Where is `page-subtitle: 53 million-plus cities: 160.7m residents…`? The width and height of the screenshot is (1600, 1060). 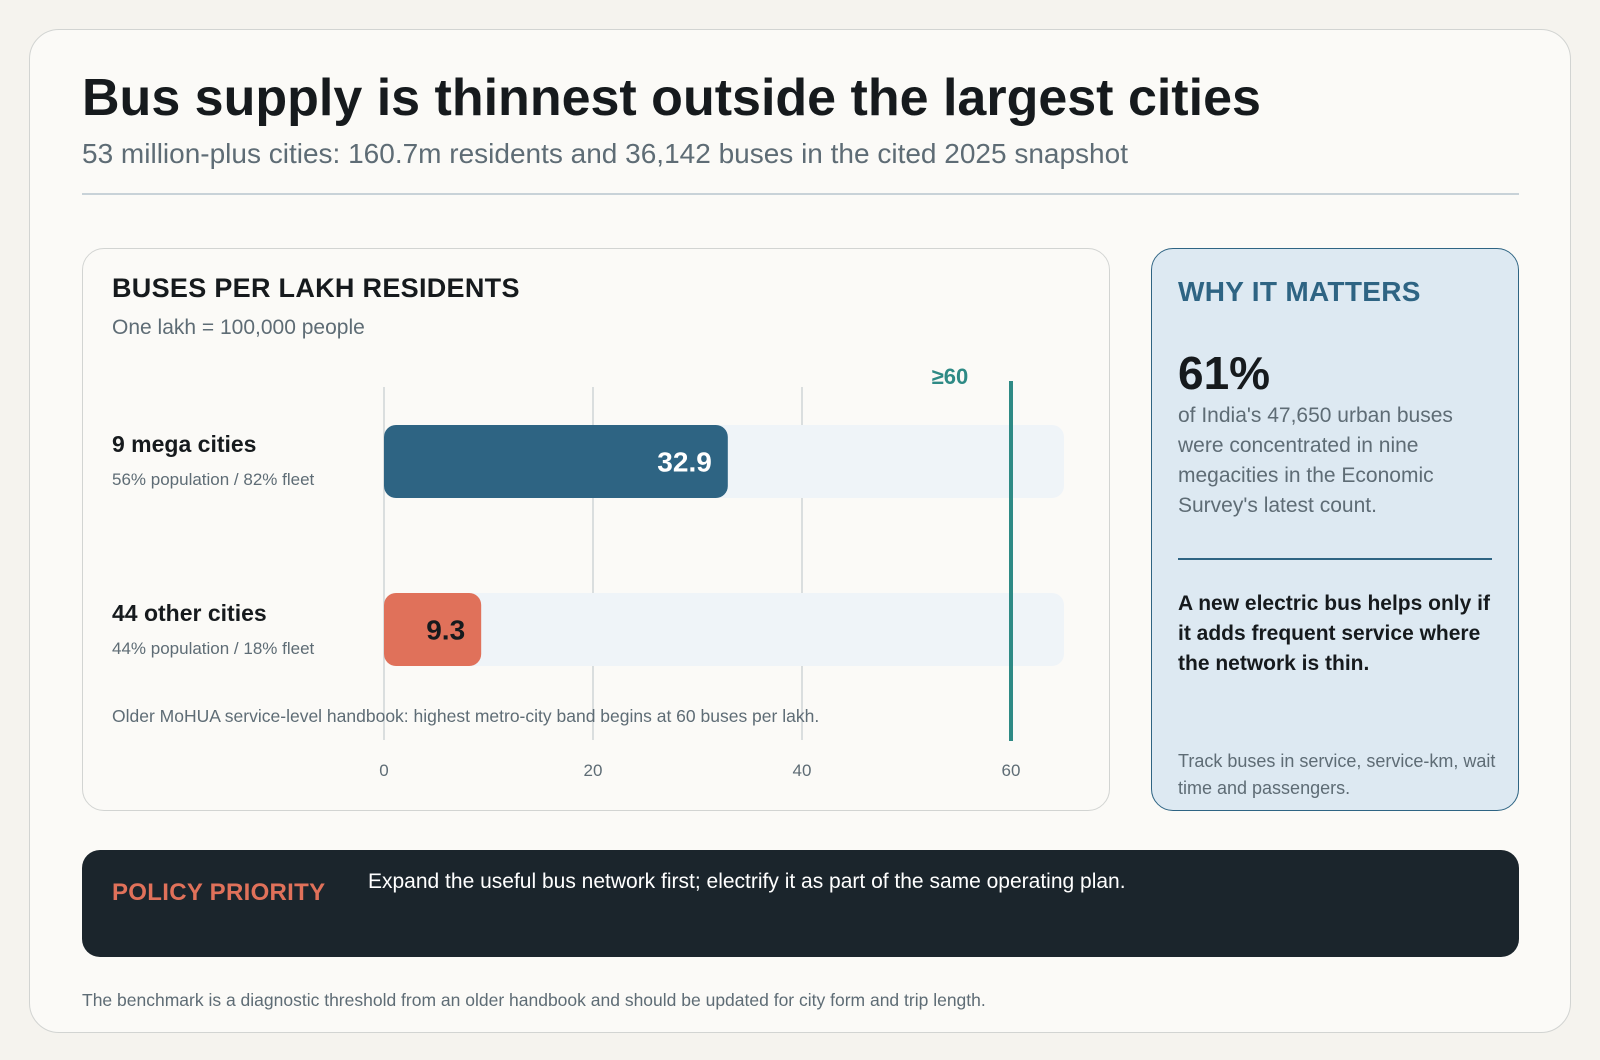 page-subtitle: 53 million-plus cities: 160.7m residents… is located at coordinates (605, 153).